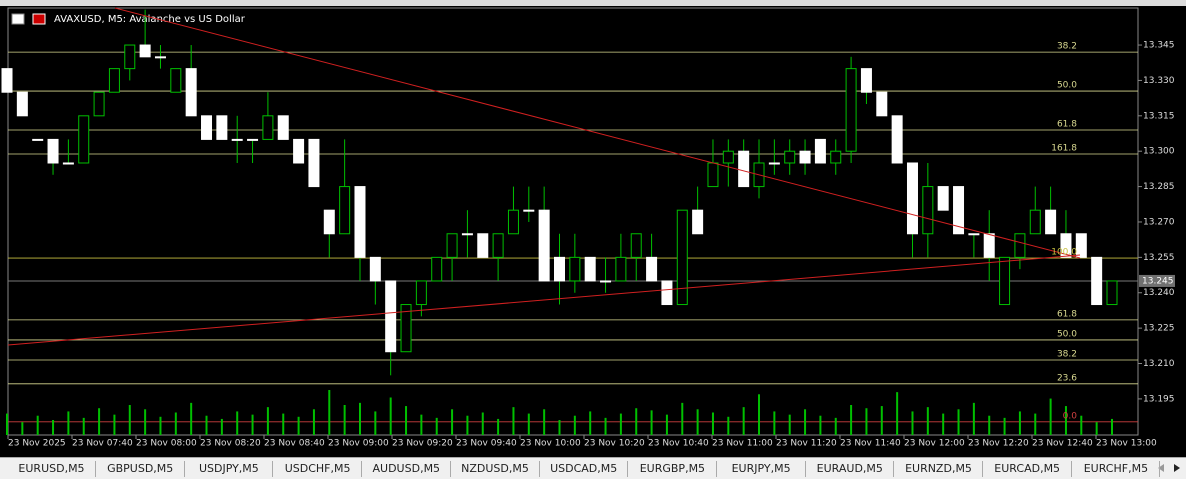 The height and width of the screenshot is (479, 1186). I want to click on x-tick-label: 23 Nov 11:40, so click(870, 444).